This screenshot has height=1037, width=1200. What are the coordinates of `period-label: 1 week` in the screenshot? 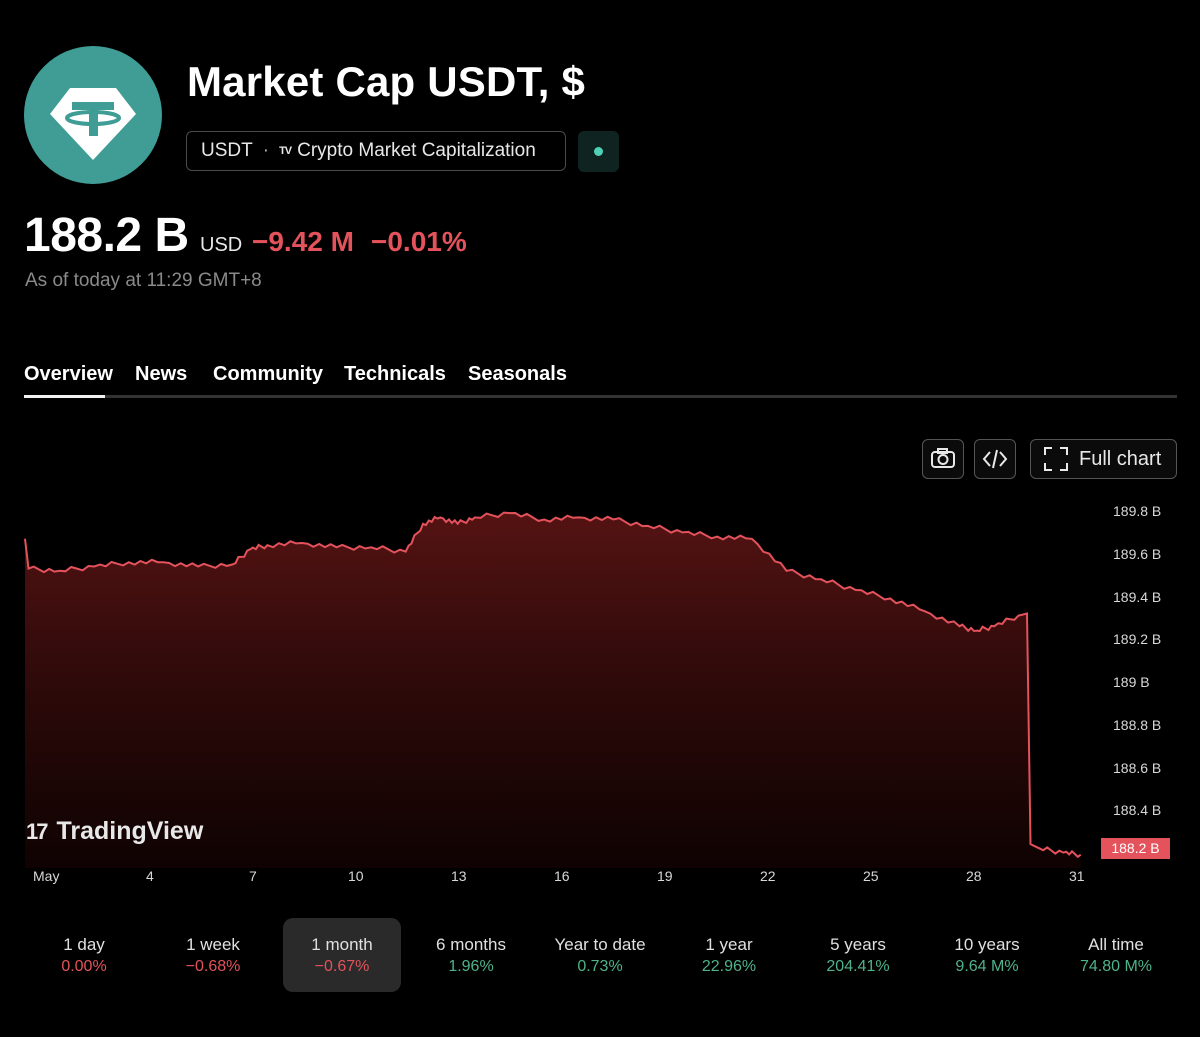 It's located at (213, 944).